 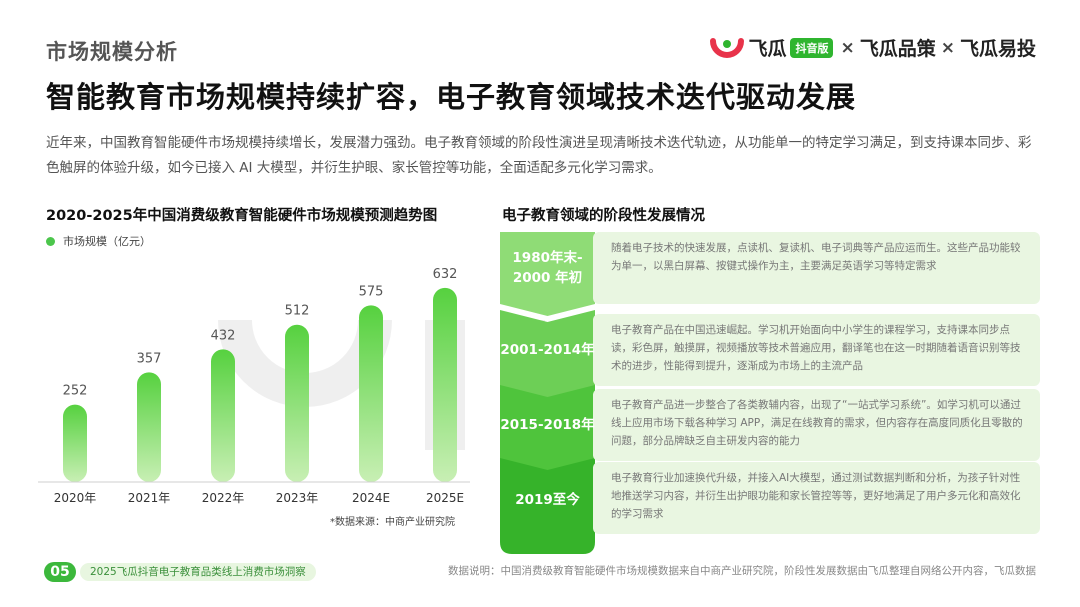 What do you see at coordinates (897, 49) in the screenshot?
I see `brand-name-pince: 飞瓜品策` at bounding box center [897, 49].